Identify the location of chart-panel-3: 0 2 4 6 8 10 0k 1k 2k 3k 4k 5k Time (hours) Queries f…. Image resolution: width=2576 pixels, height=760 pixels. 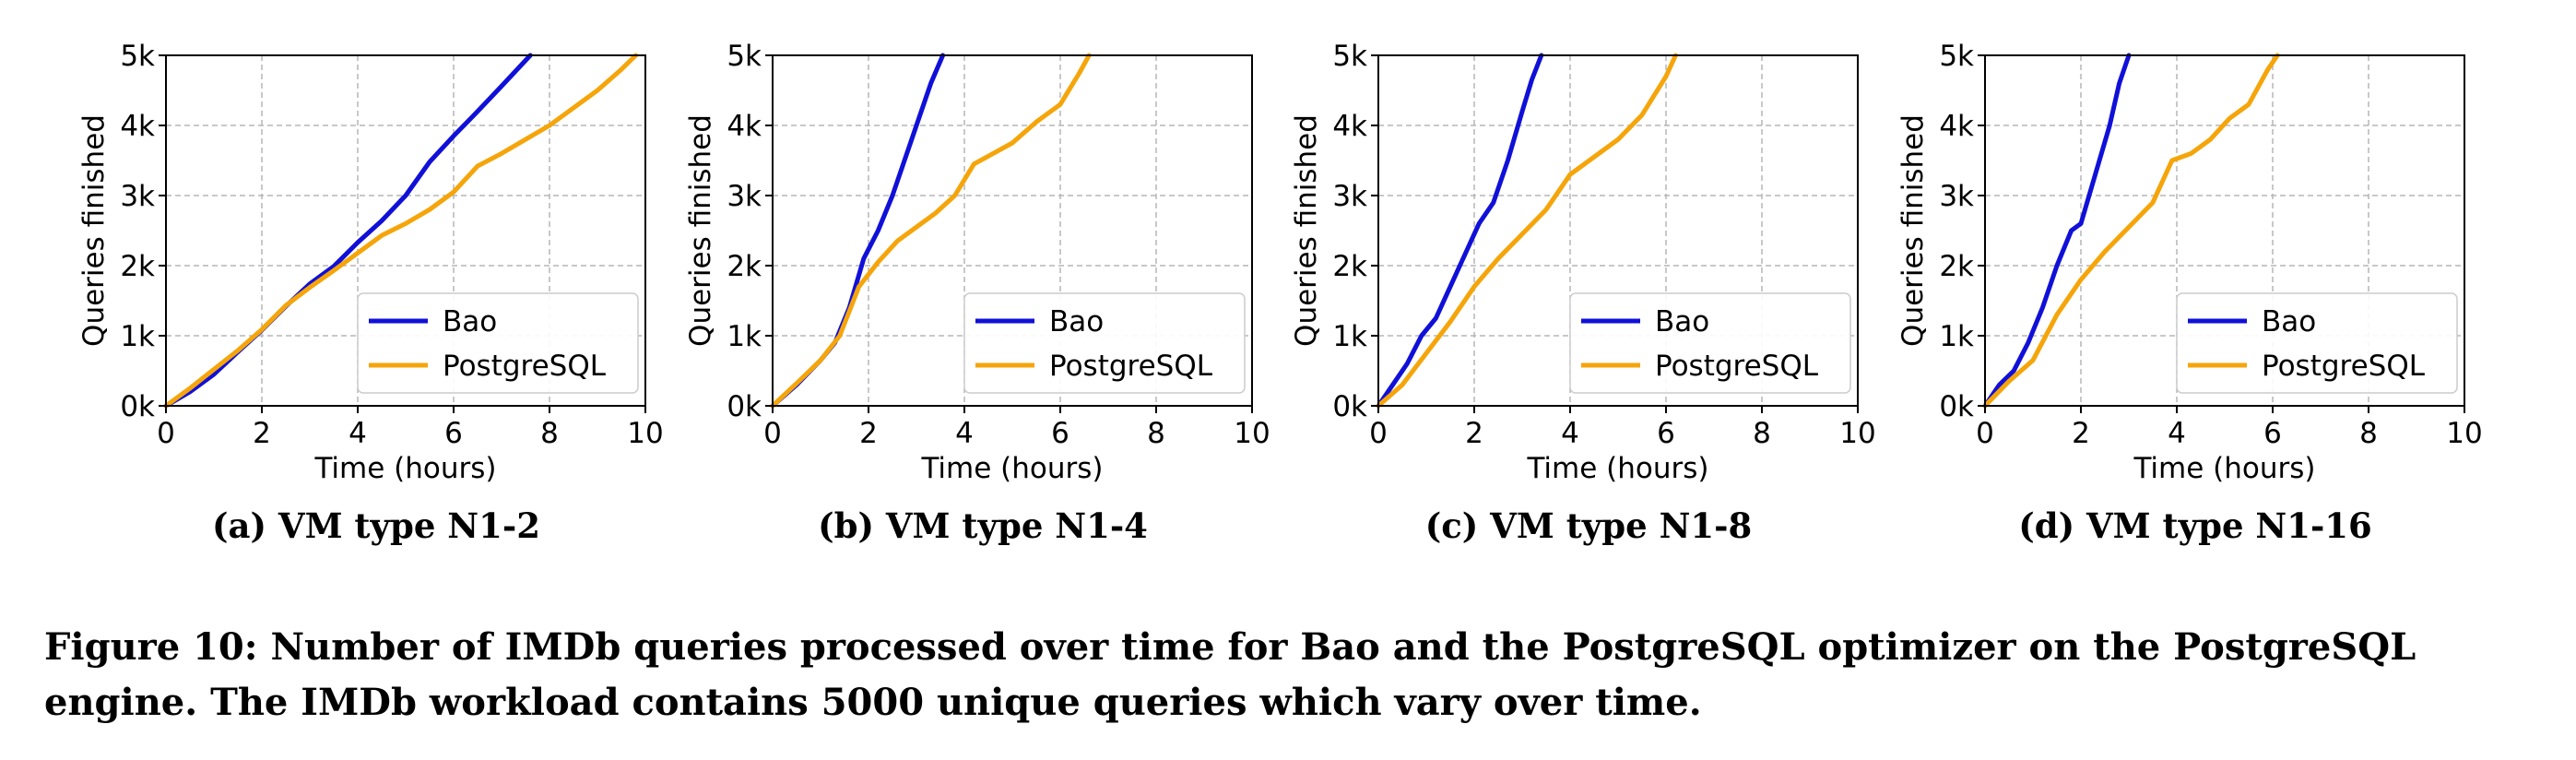
(1583, 262).